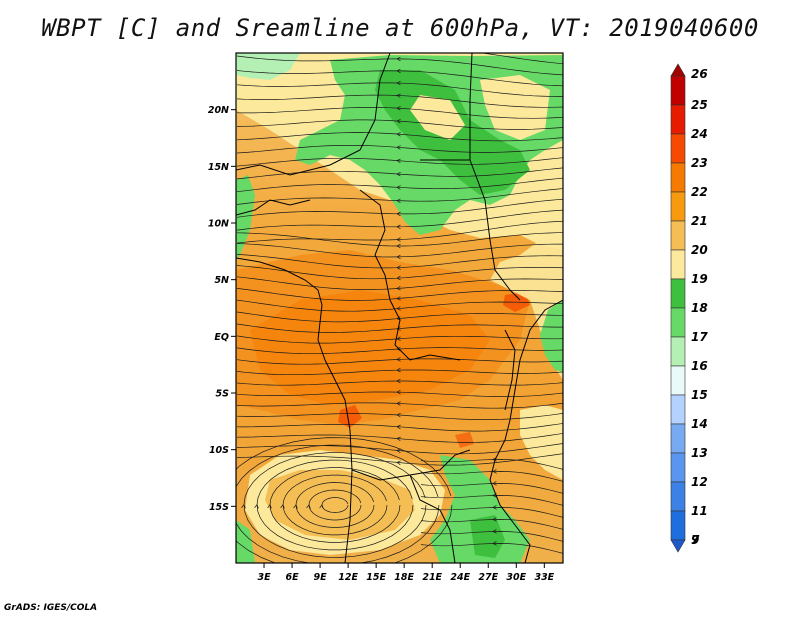  I want to click on colorbar-label: 17, so click(699, 337).